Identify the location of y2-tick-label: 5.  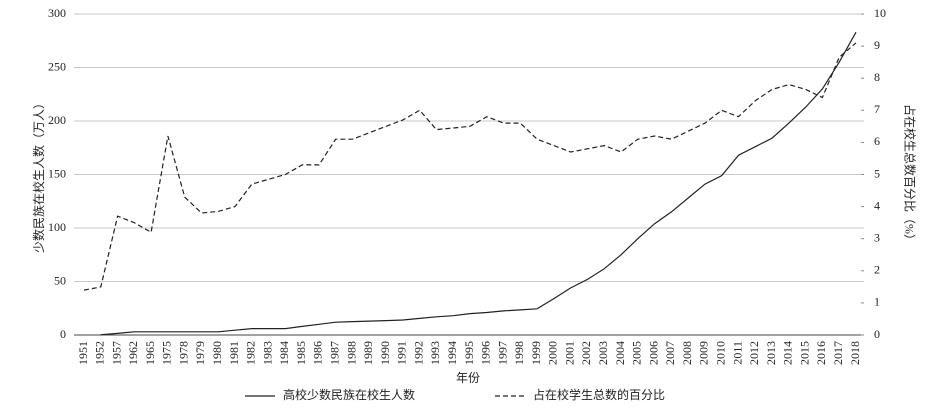
(877, 173).